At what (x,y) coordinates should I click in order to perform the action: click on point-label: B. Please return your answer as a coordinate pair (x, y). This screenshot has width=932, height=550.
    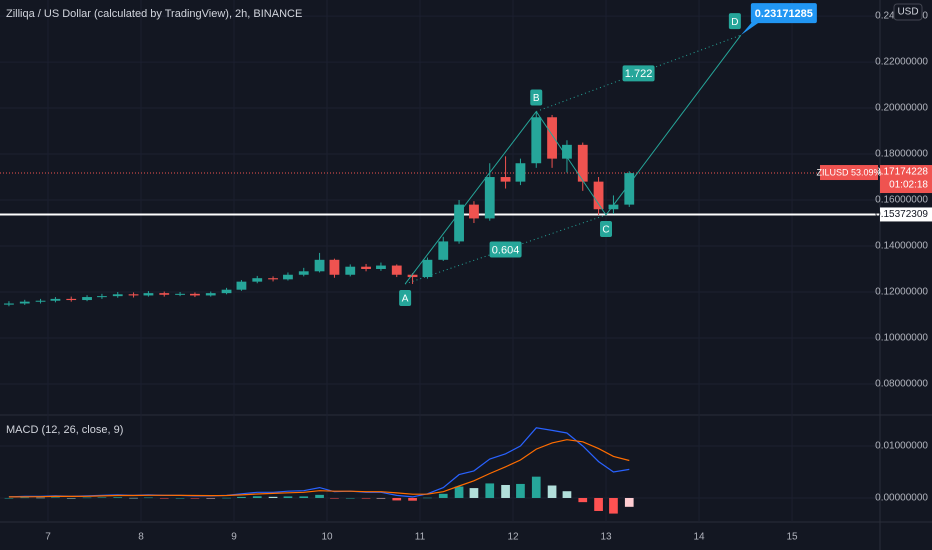
    Looking at the image, I should click on (536, 98).